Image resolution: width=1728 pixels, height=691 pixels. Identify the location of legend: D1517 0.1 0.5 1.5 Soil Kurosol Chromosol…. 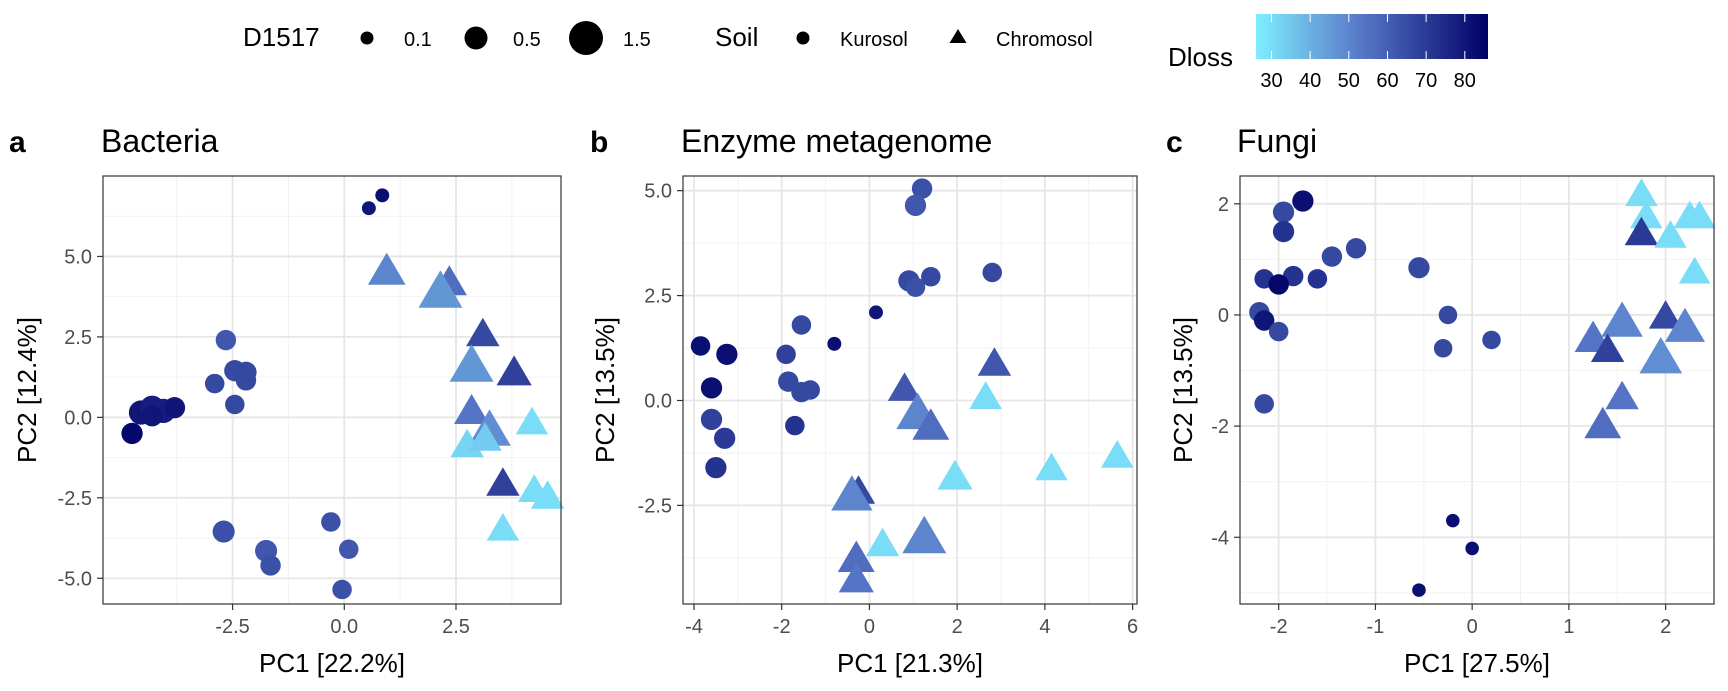
(865, 53).